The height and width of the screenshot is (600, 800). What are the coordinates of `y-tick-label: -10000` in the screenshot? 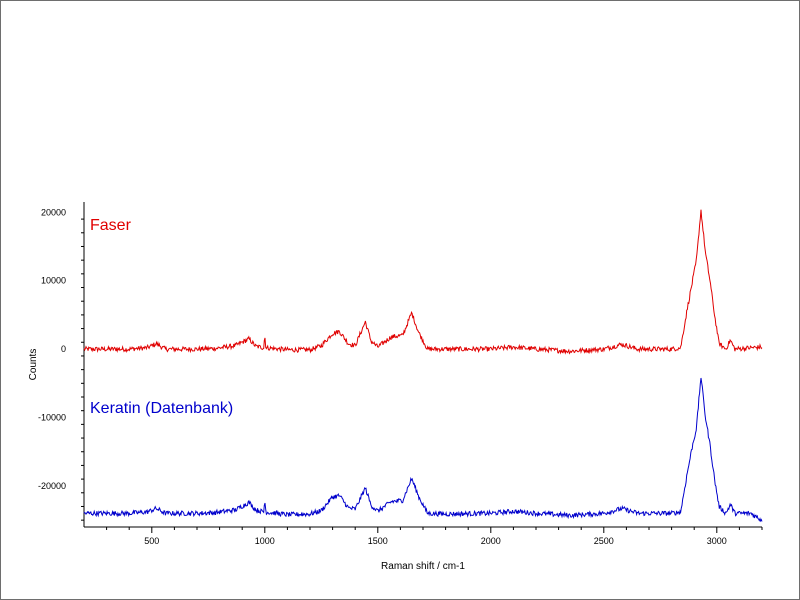 It's located at (52, 418).